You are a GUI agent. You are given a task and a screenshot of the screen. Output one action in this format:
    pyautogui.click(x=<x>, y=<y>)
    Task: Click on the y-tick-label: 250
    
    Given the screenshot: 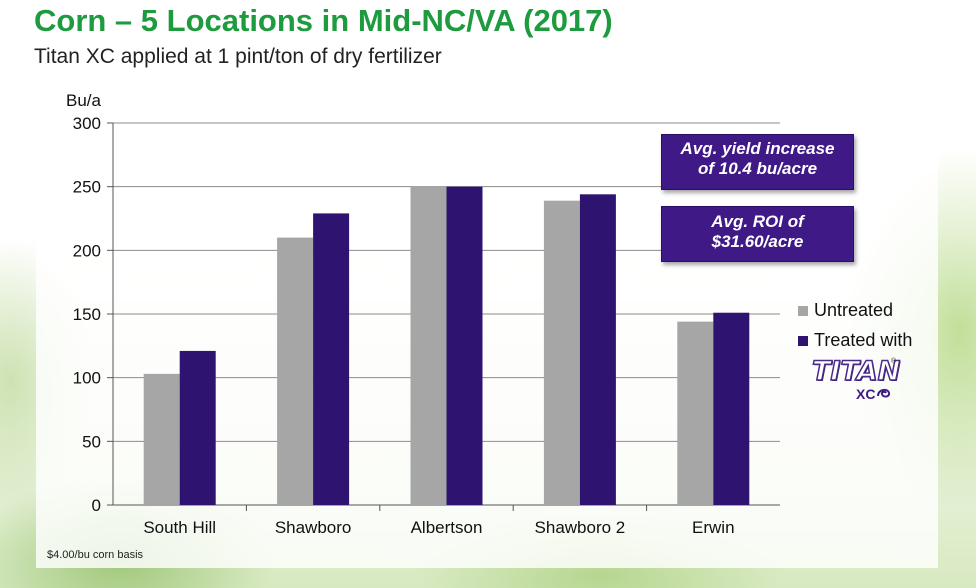 What is the action you would take?
    pyautogui.click(x=87, y=187)
    